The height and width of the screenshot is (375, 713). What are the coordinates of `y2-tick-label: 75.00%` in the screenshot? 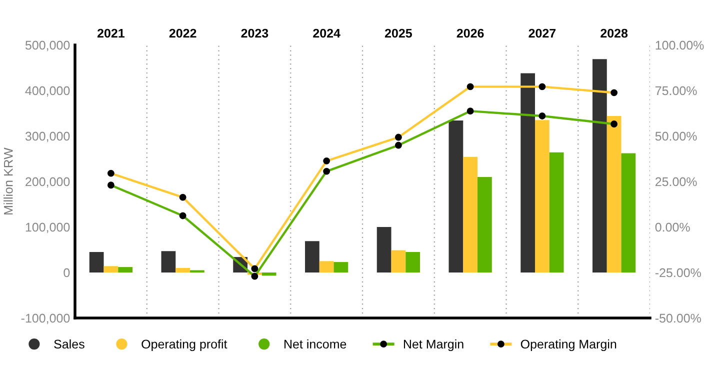 It's located at (676, 91).